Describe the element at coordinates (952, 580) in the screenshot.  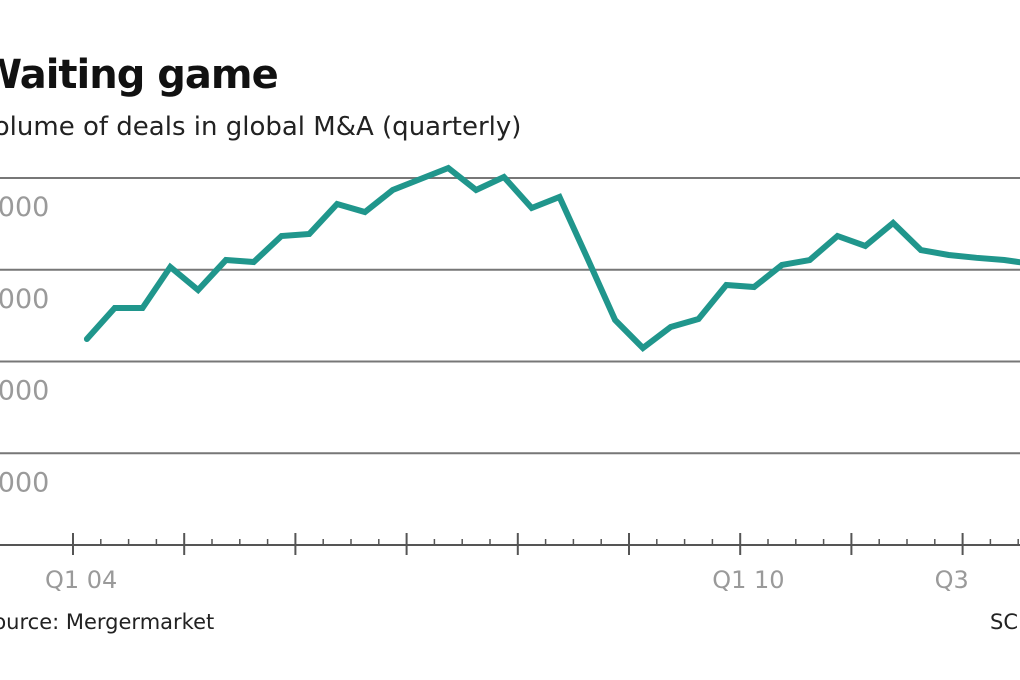
I see `x-tick-label: Q3` at that location.